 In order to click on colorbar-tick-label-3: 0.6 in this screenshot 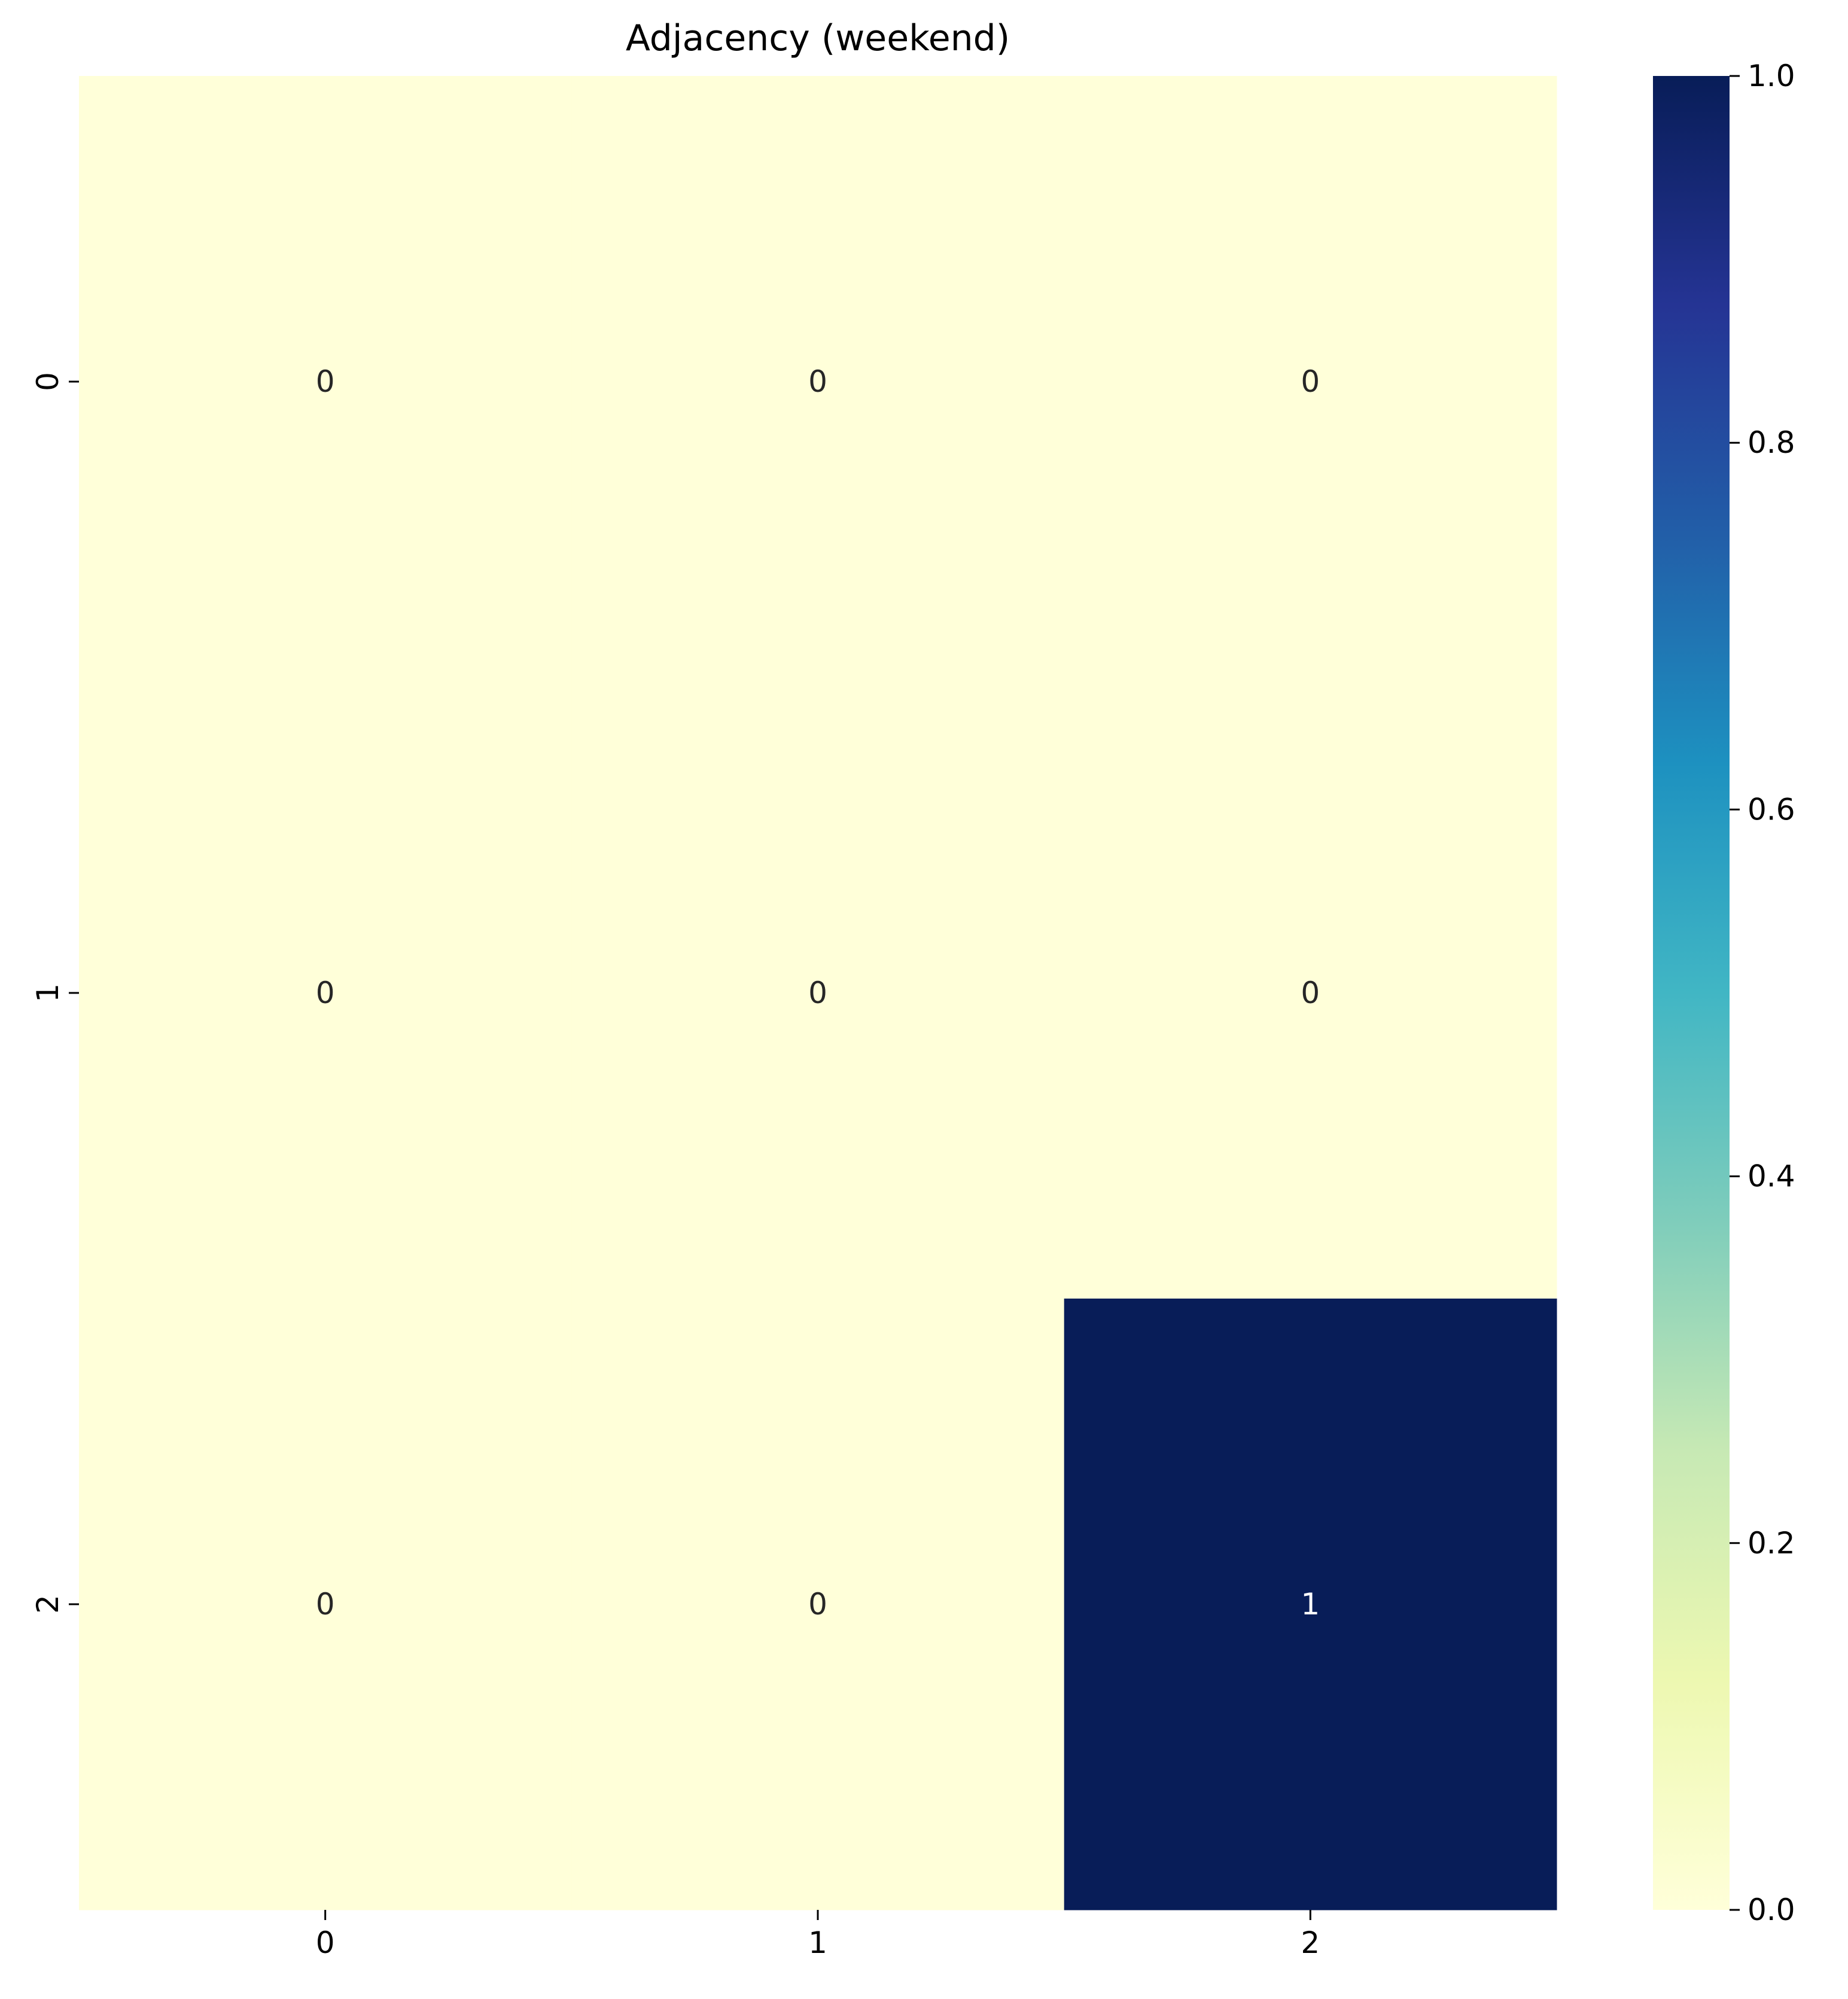, I will do `click(1771, 809)`.